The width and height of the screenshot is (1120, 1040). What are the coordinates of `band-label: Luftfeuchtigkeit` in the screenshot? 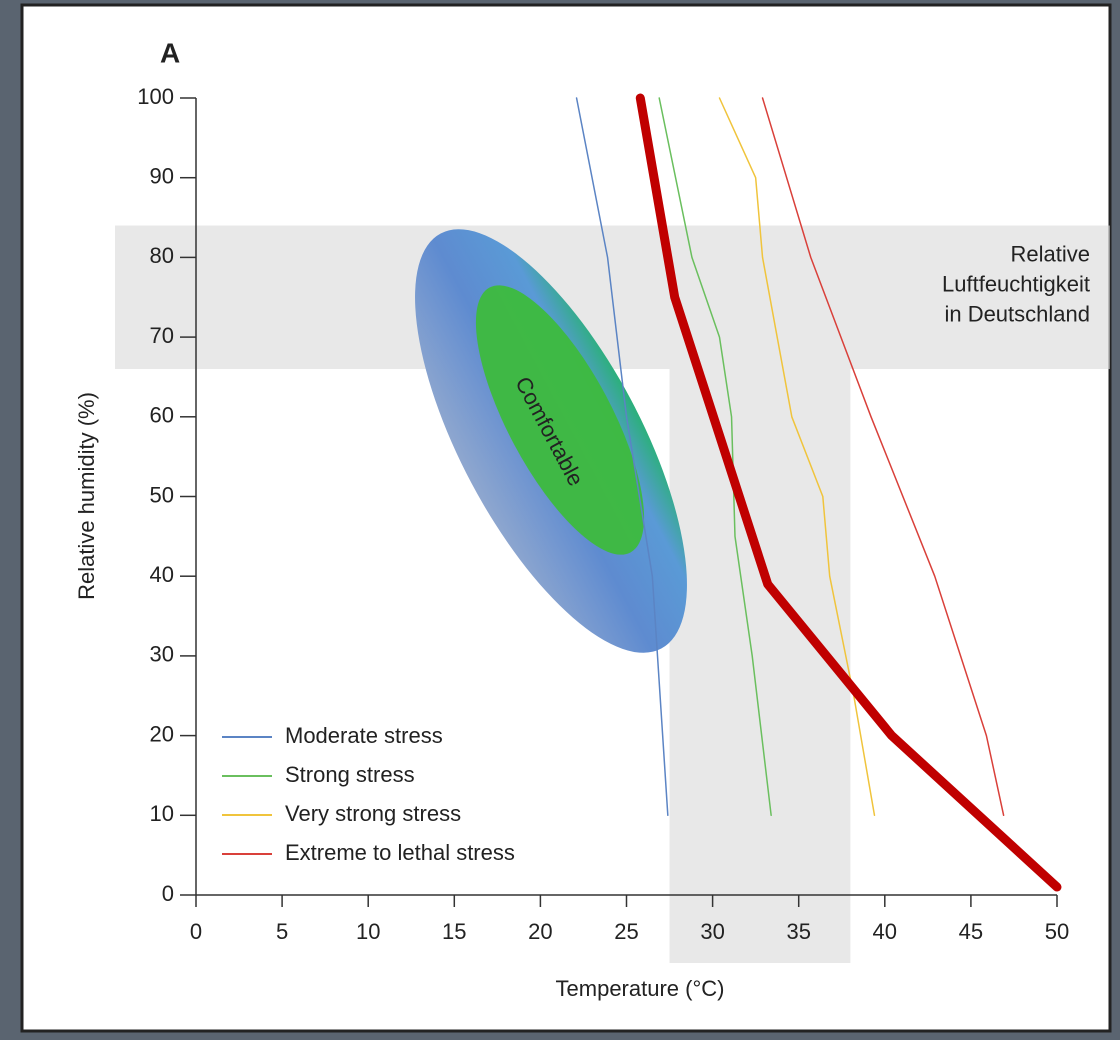 It's located at (1016, 283).